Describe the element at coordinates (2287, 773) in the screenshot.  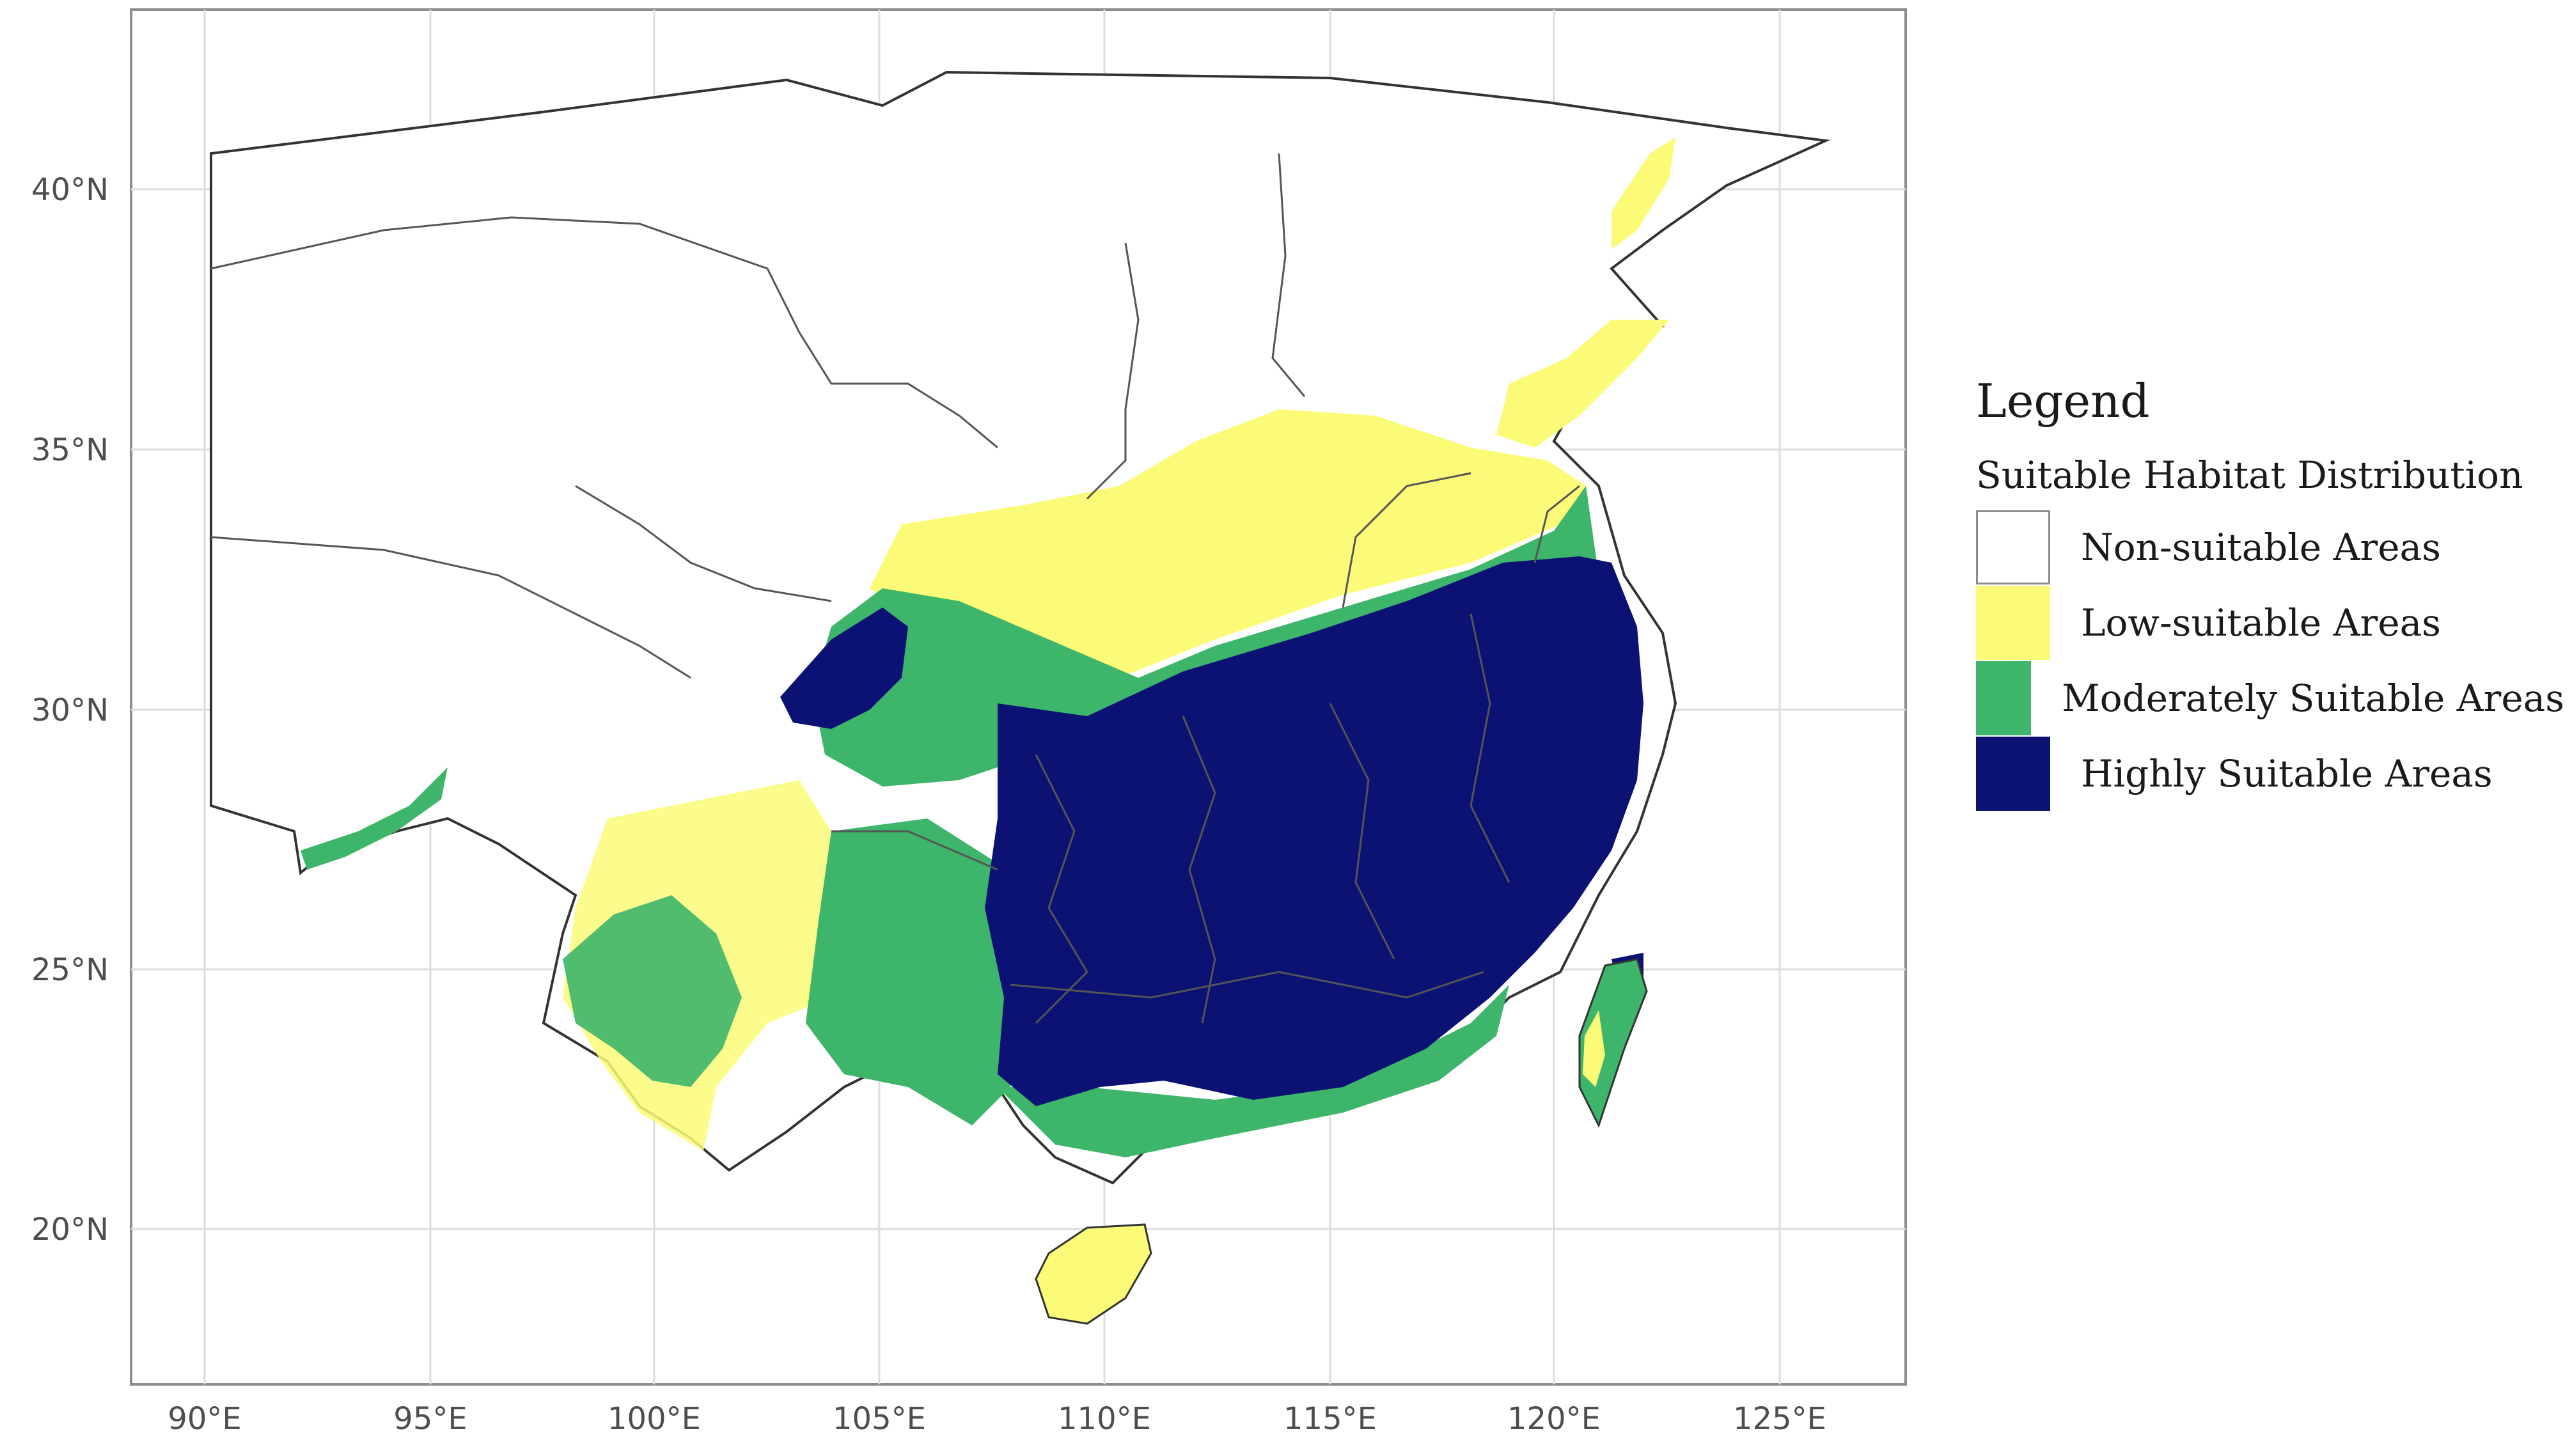
I see `legend-label: Highly Suitable Areas` at that location.